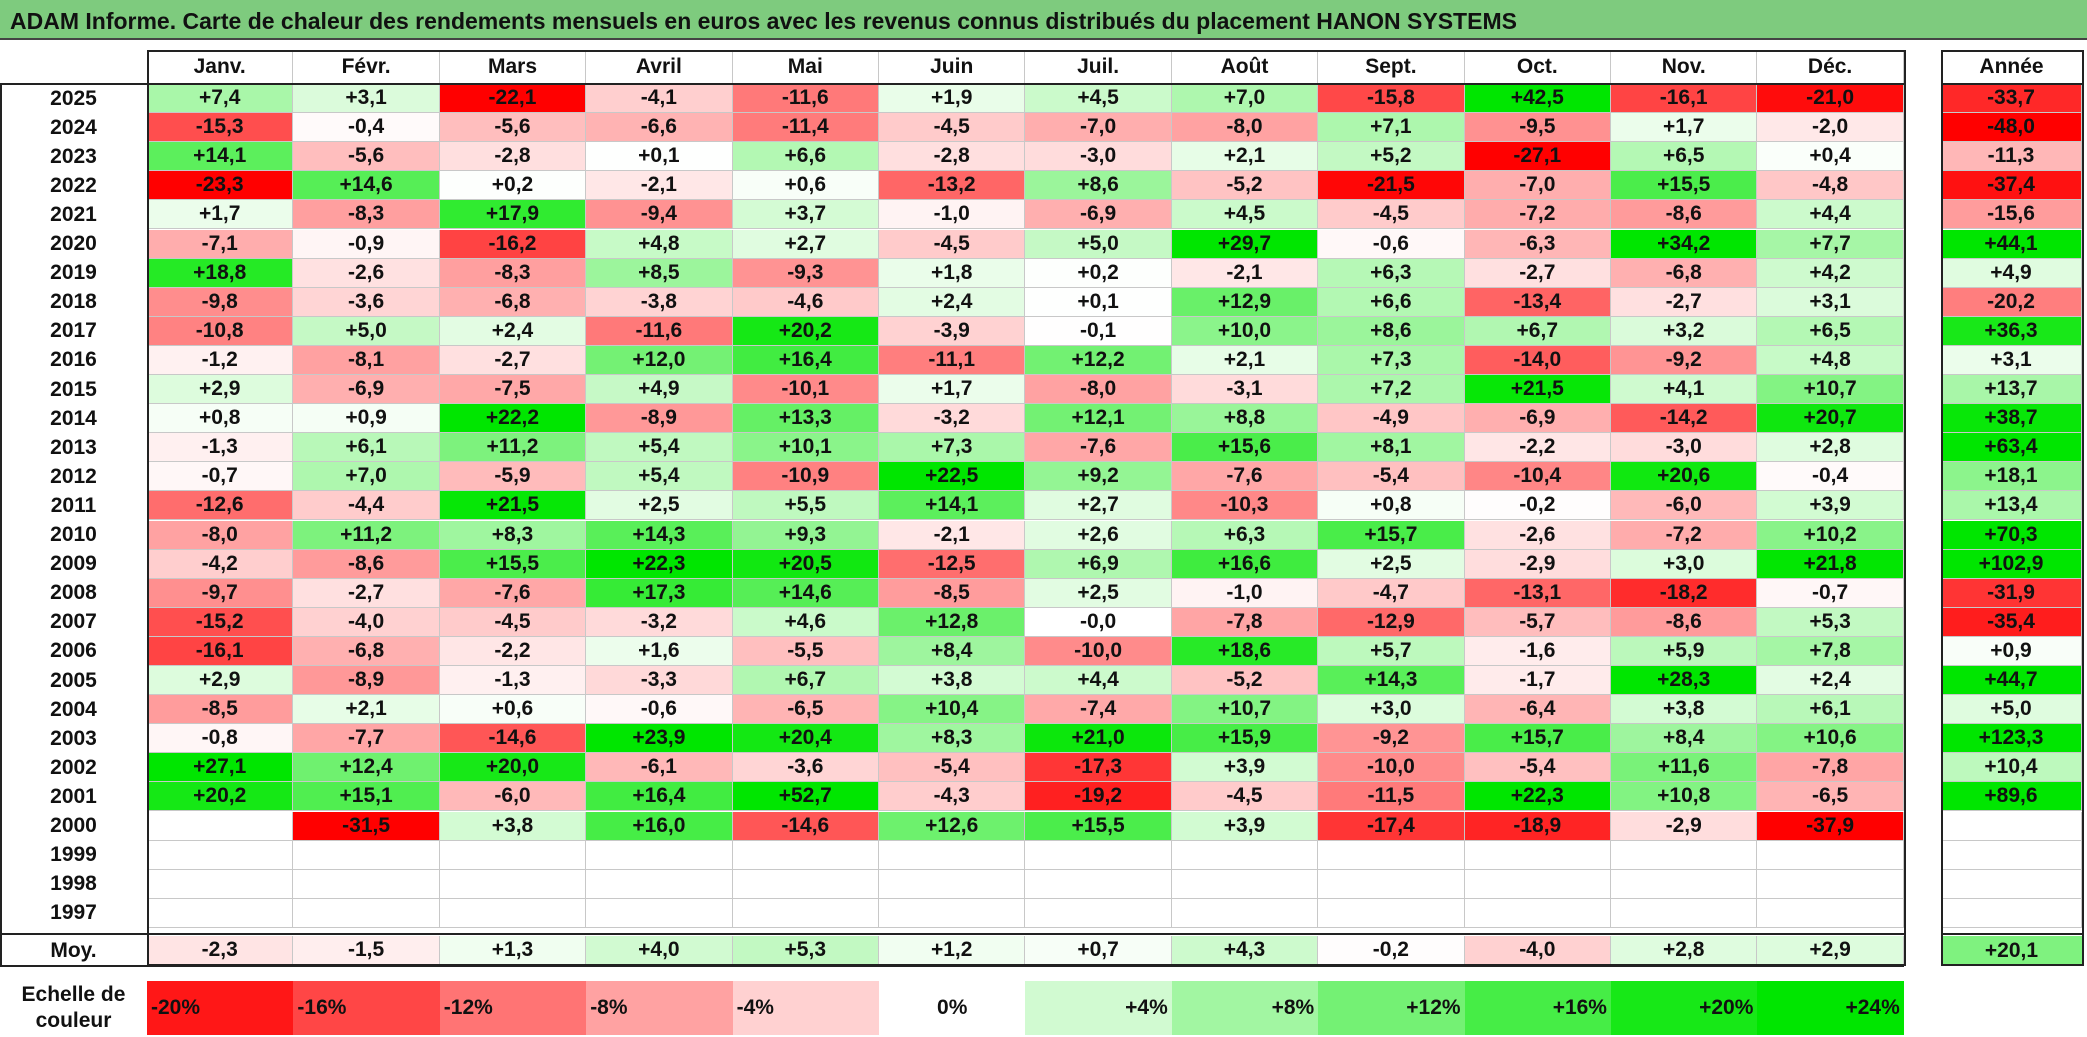 The height and width of the screenshot is (1037, 2087). Describe the element at coordinates (1391, 681) in the screenshot. I see `heat-cell: +14,3` at that location.